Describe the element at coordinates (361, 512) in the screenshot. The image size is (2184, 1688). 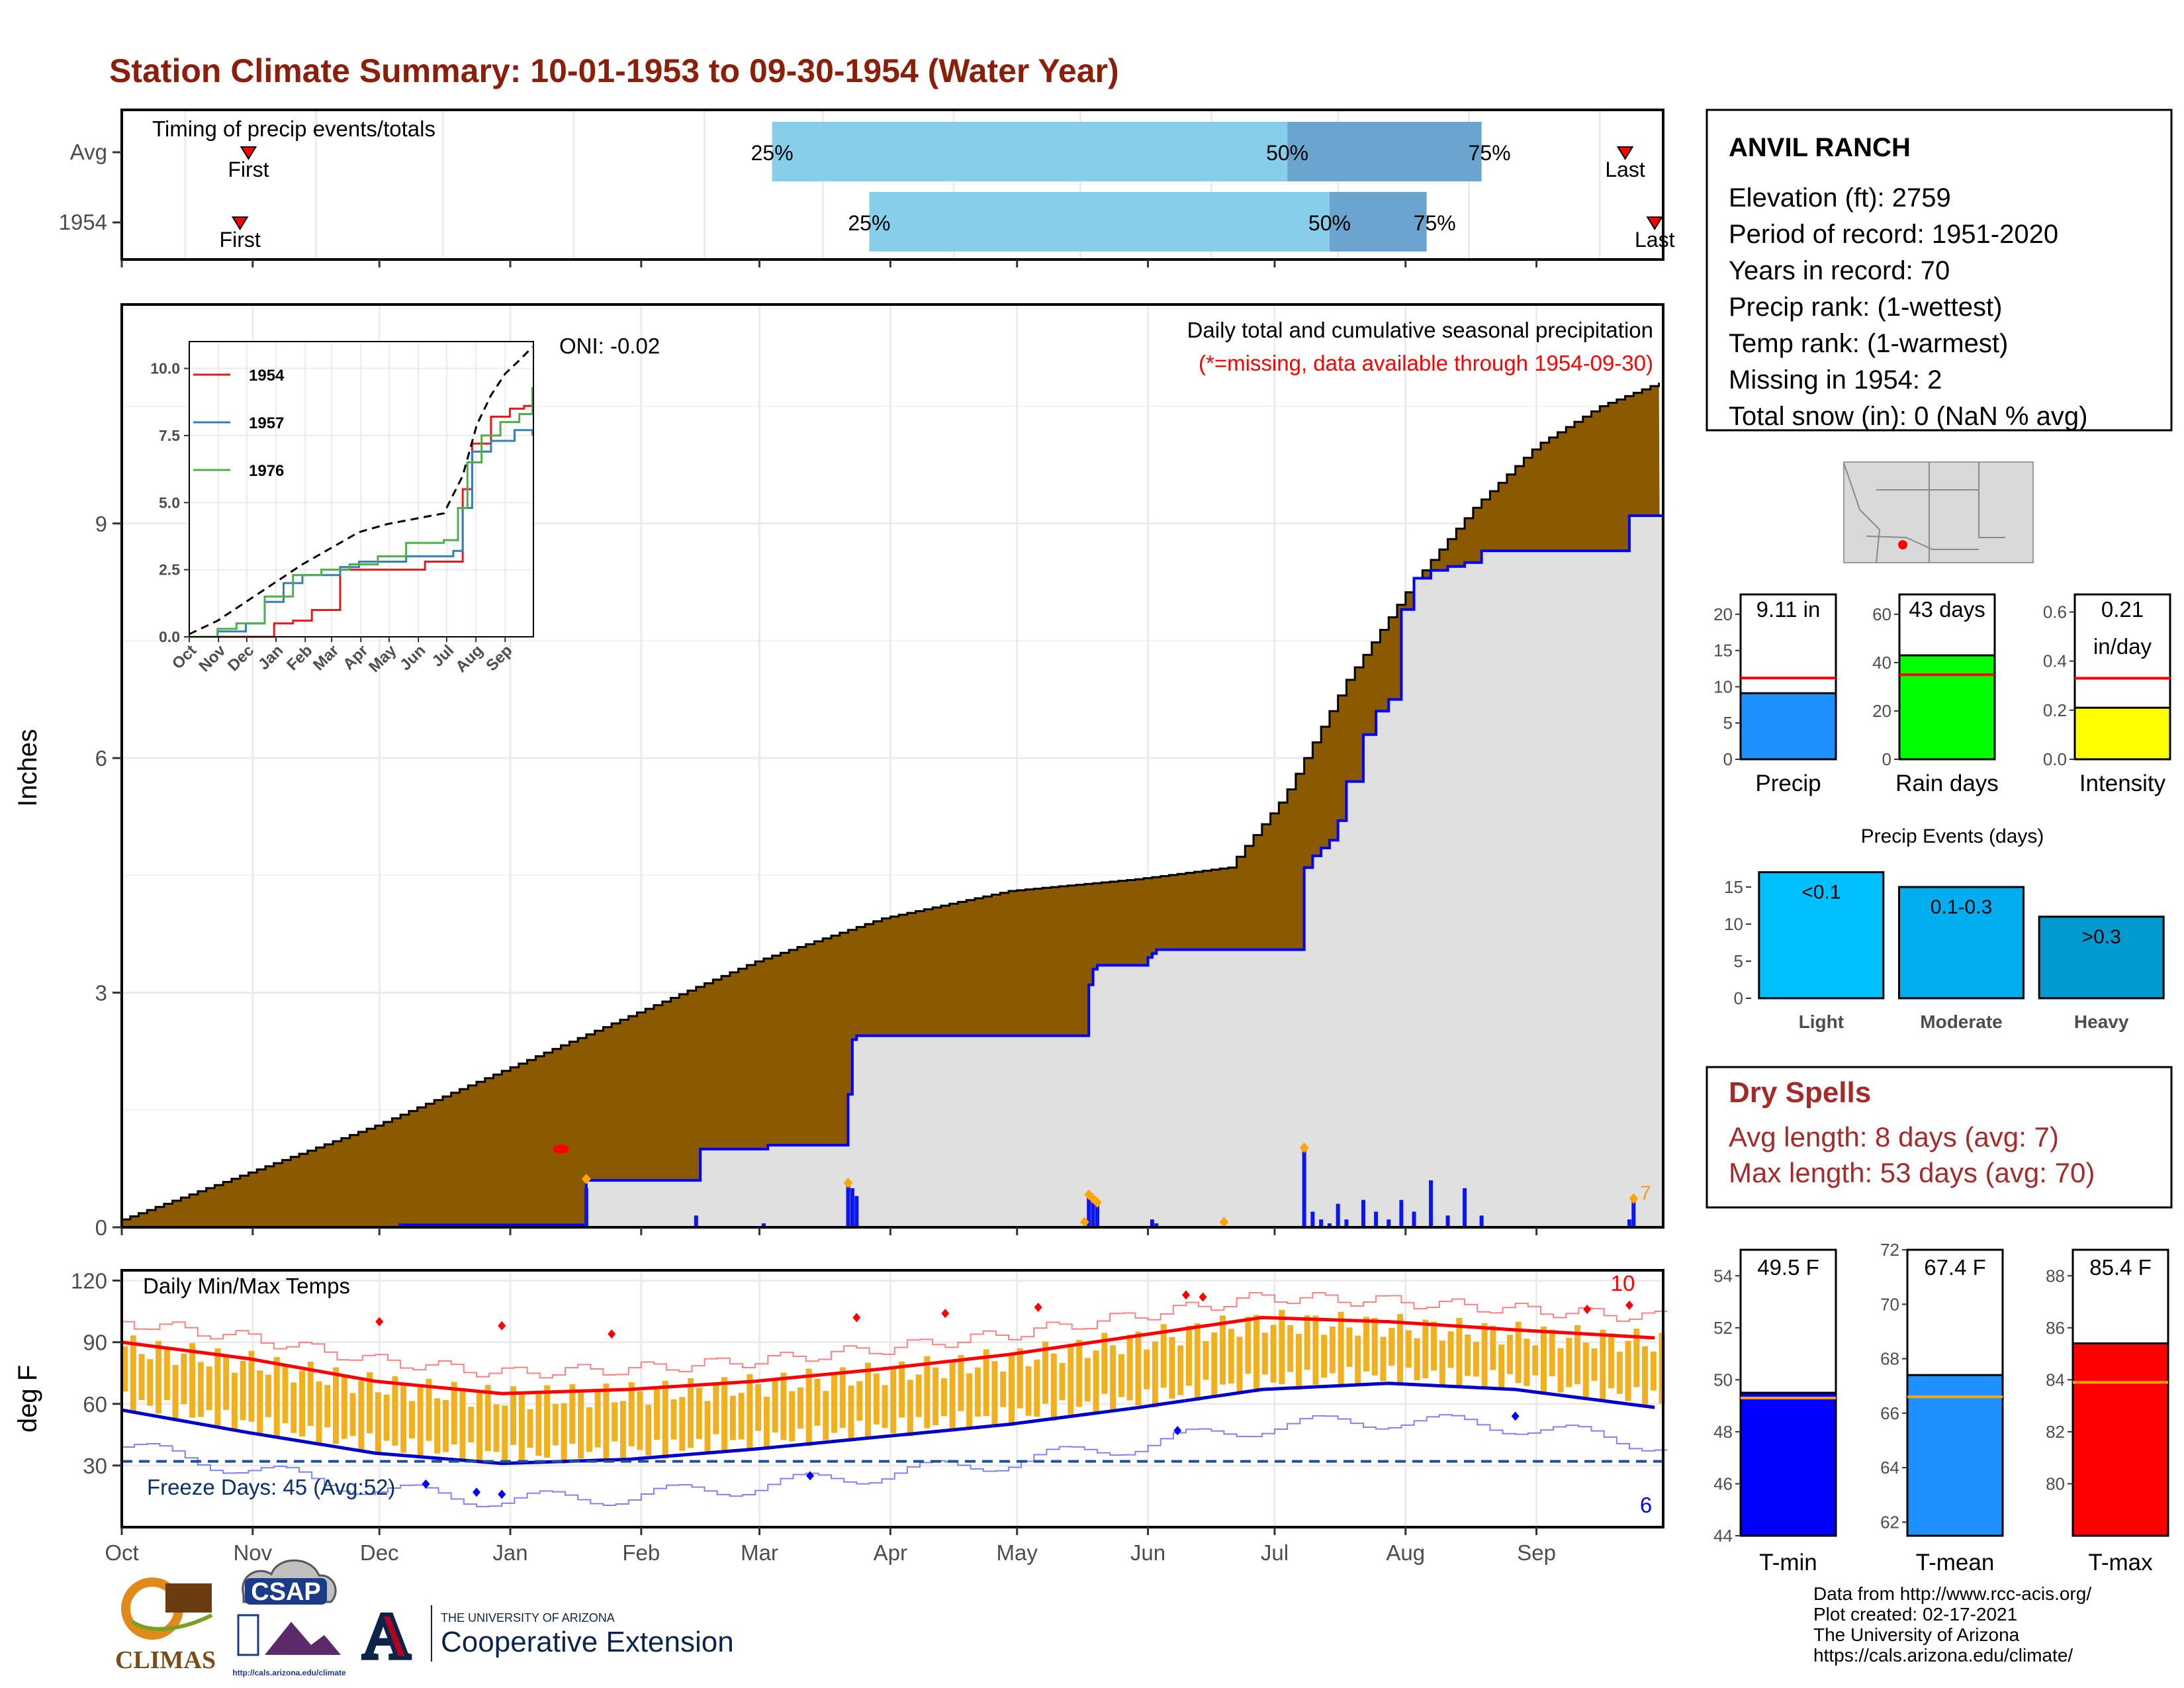
I see `inset-series-line-1976` at that location.